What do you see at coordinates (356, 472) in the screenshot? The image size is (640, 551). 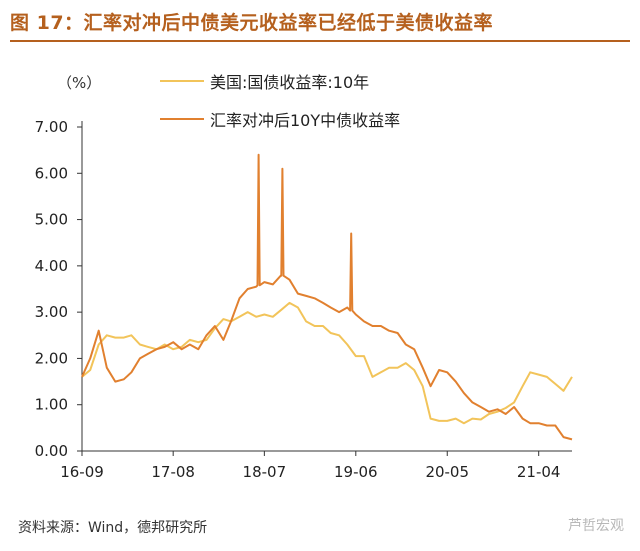 I see `x-tick-label: 19-06` at bounding box center [356, 472].